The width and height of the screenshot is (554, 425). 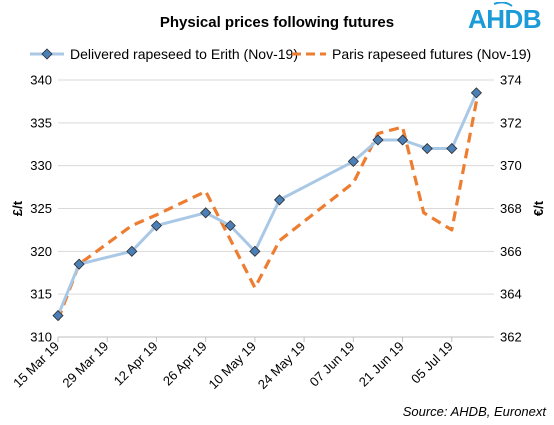 What do you see at coordinates (41, 208) in the screenshot?
I see `y-left-tick-label: 325` at bounding box center [41, 208].